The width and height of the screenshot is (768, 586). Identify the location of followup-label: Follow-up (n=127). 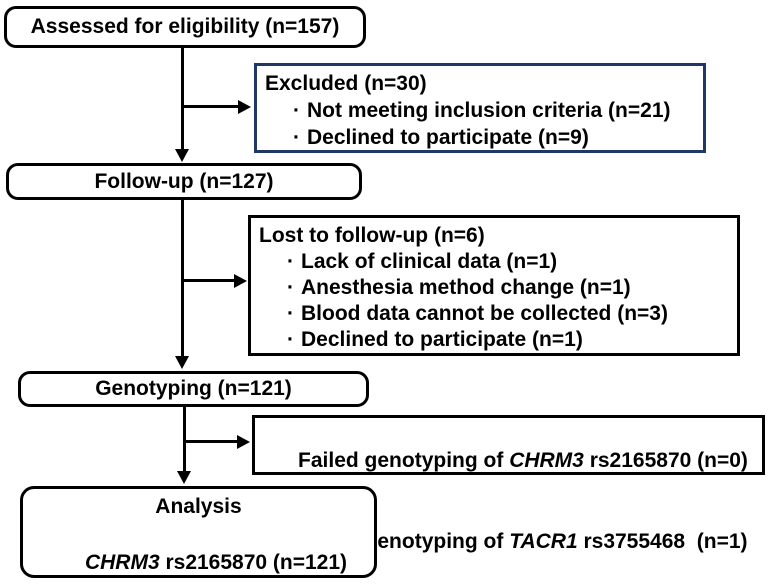
(184, 181).